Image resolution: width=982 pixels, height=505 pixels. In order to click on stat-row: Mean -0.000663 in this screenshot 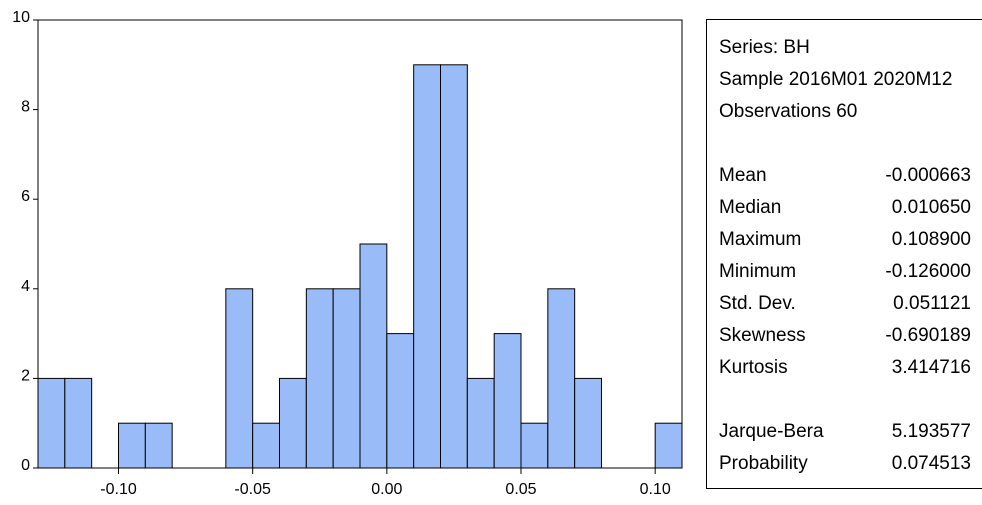, I will do `click(845, 176)`.